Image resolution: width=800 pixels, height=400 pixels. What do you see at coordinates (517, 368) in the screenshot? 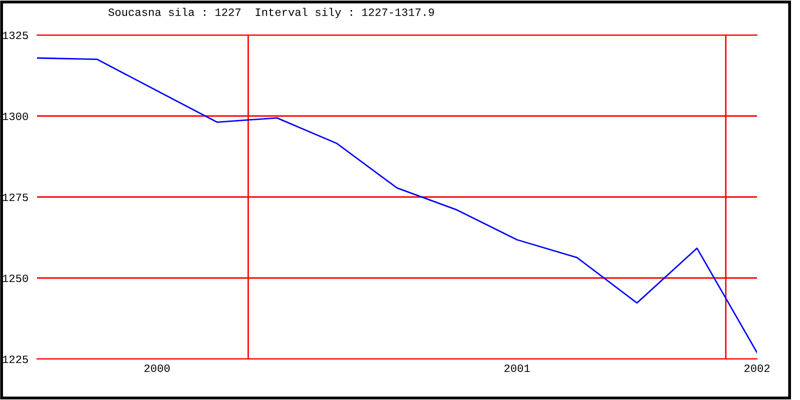
I see `x-tick-label: 2001` at bounding box center [517, 368].